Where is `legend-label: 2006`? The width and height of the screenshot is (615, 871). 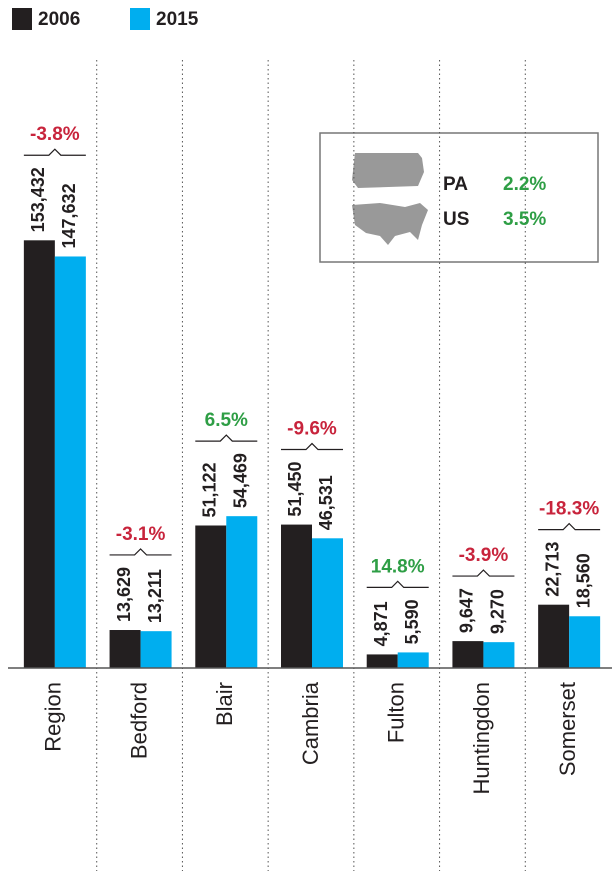 legend-label: 2006 is located at coordinates (59, 19).